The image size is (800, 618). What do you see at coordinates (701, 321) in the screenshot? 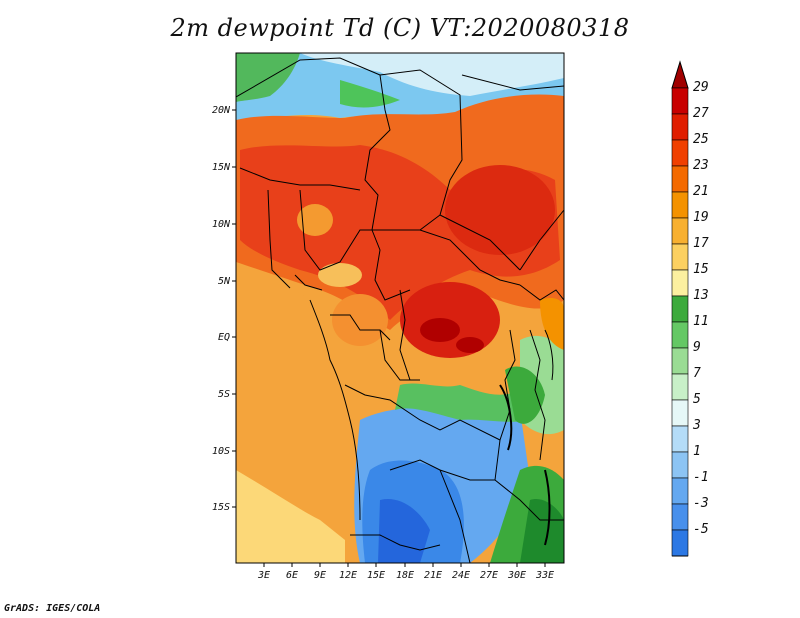
I see `colorbar-label: 11` at bounding box center [701, 321].